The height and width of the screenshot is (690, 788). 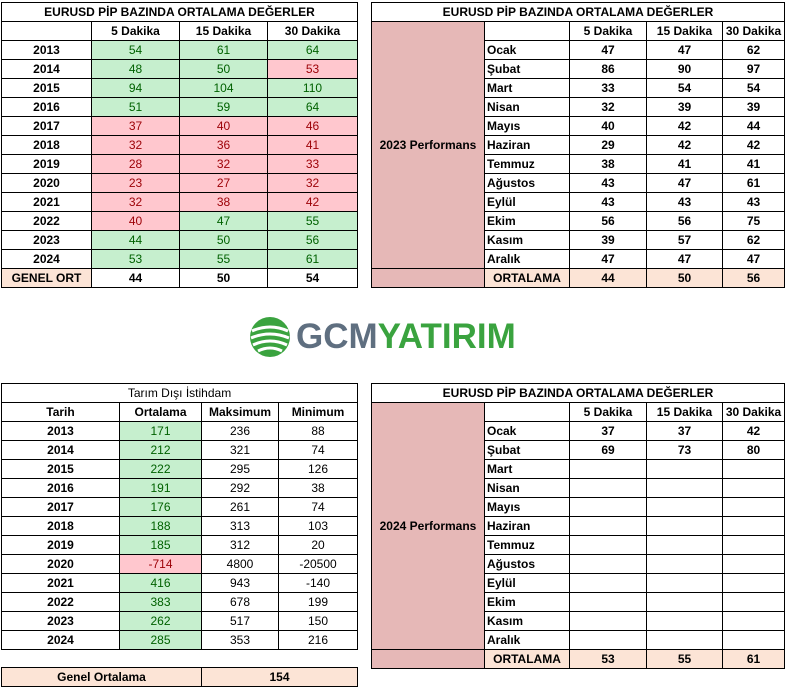 What do you see at coordinates (608, 69) in the screenshot?
I see `value-cell: 86` at bounding box center [608, 69].